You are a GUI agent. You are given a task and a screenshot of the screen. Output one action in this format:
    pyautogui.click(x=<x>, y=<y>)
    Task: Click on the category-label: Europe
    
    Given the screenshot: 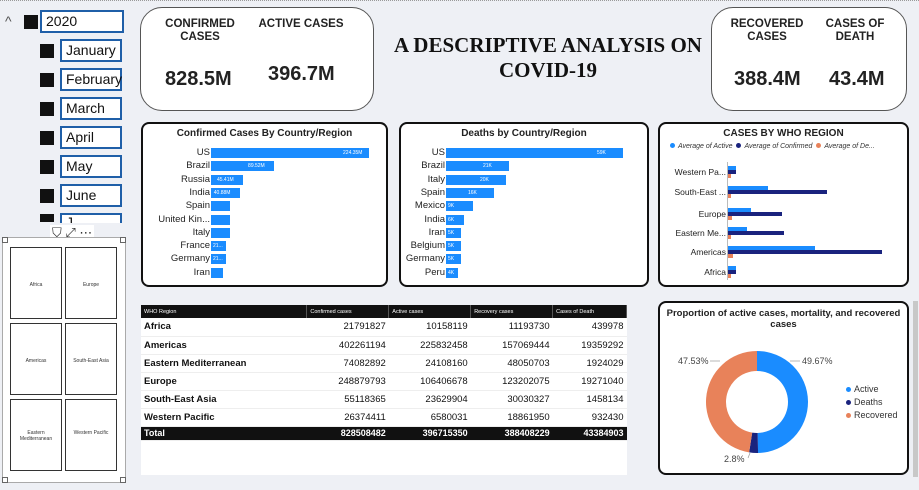 What is the action you would take?
    pyautogui.click(x=712, y=214)
    